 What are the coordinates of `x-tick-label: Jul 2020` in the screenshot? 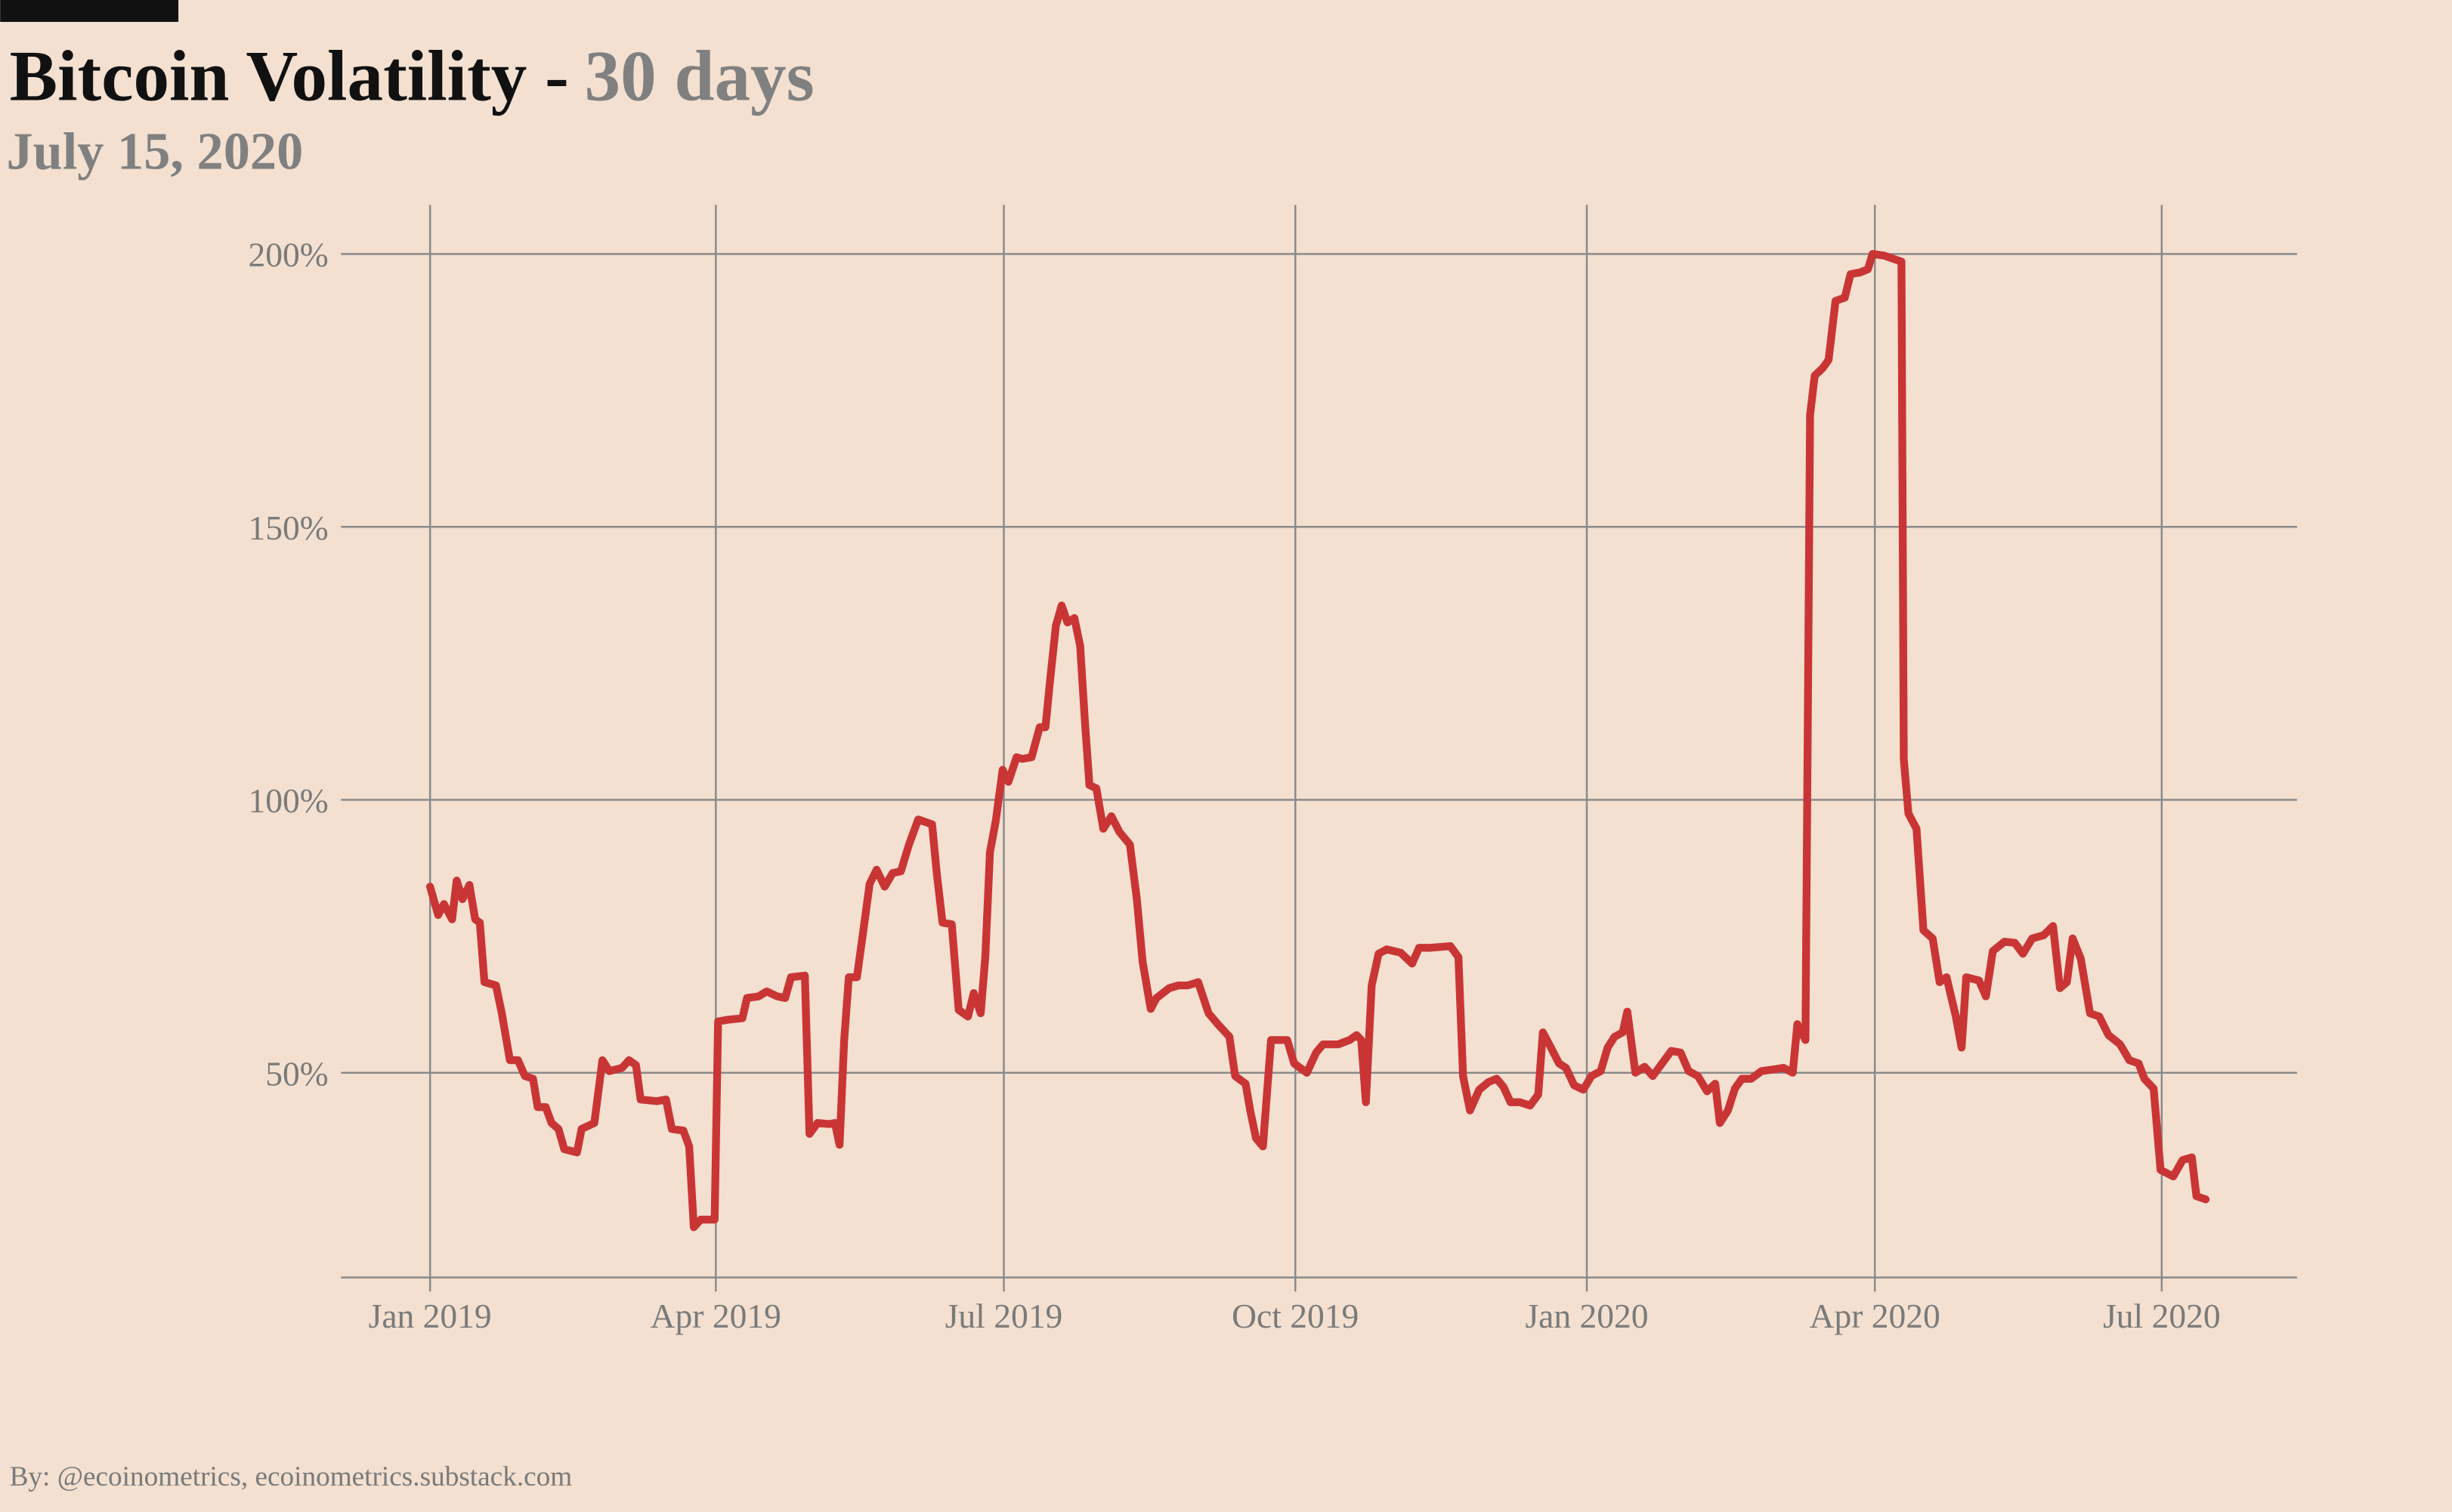 It's located at (2162, 1316).